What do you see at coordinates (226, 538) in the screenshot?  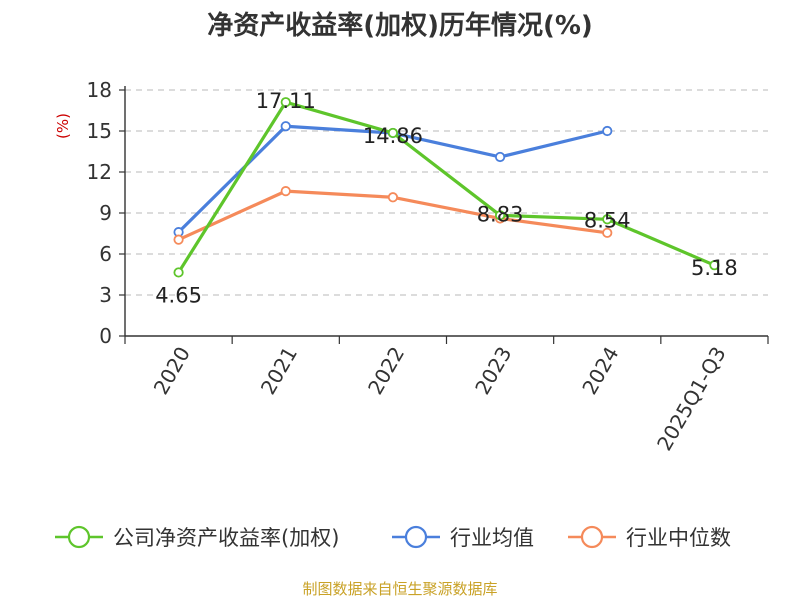 I see `legend-label: 公司净资产收益率(加权)` at bounding box center [226, 538].